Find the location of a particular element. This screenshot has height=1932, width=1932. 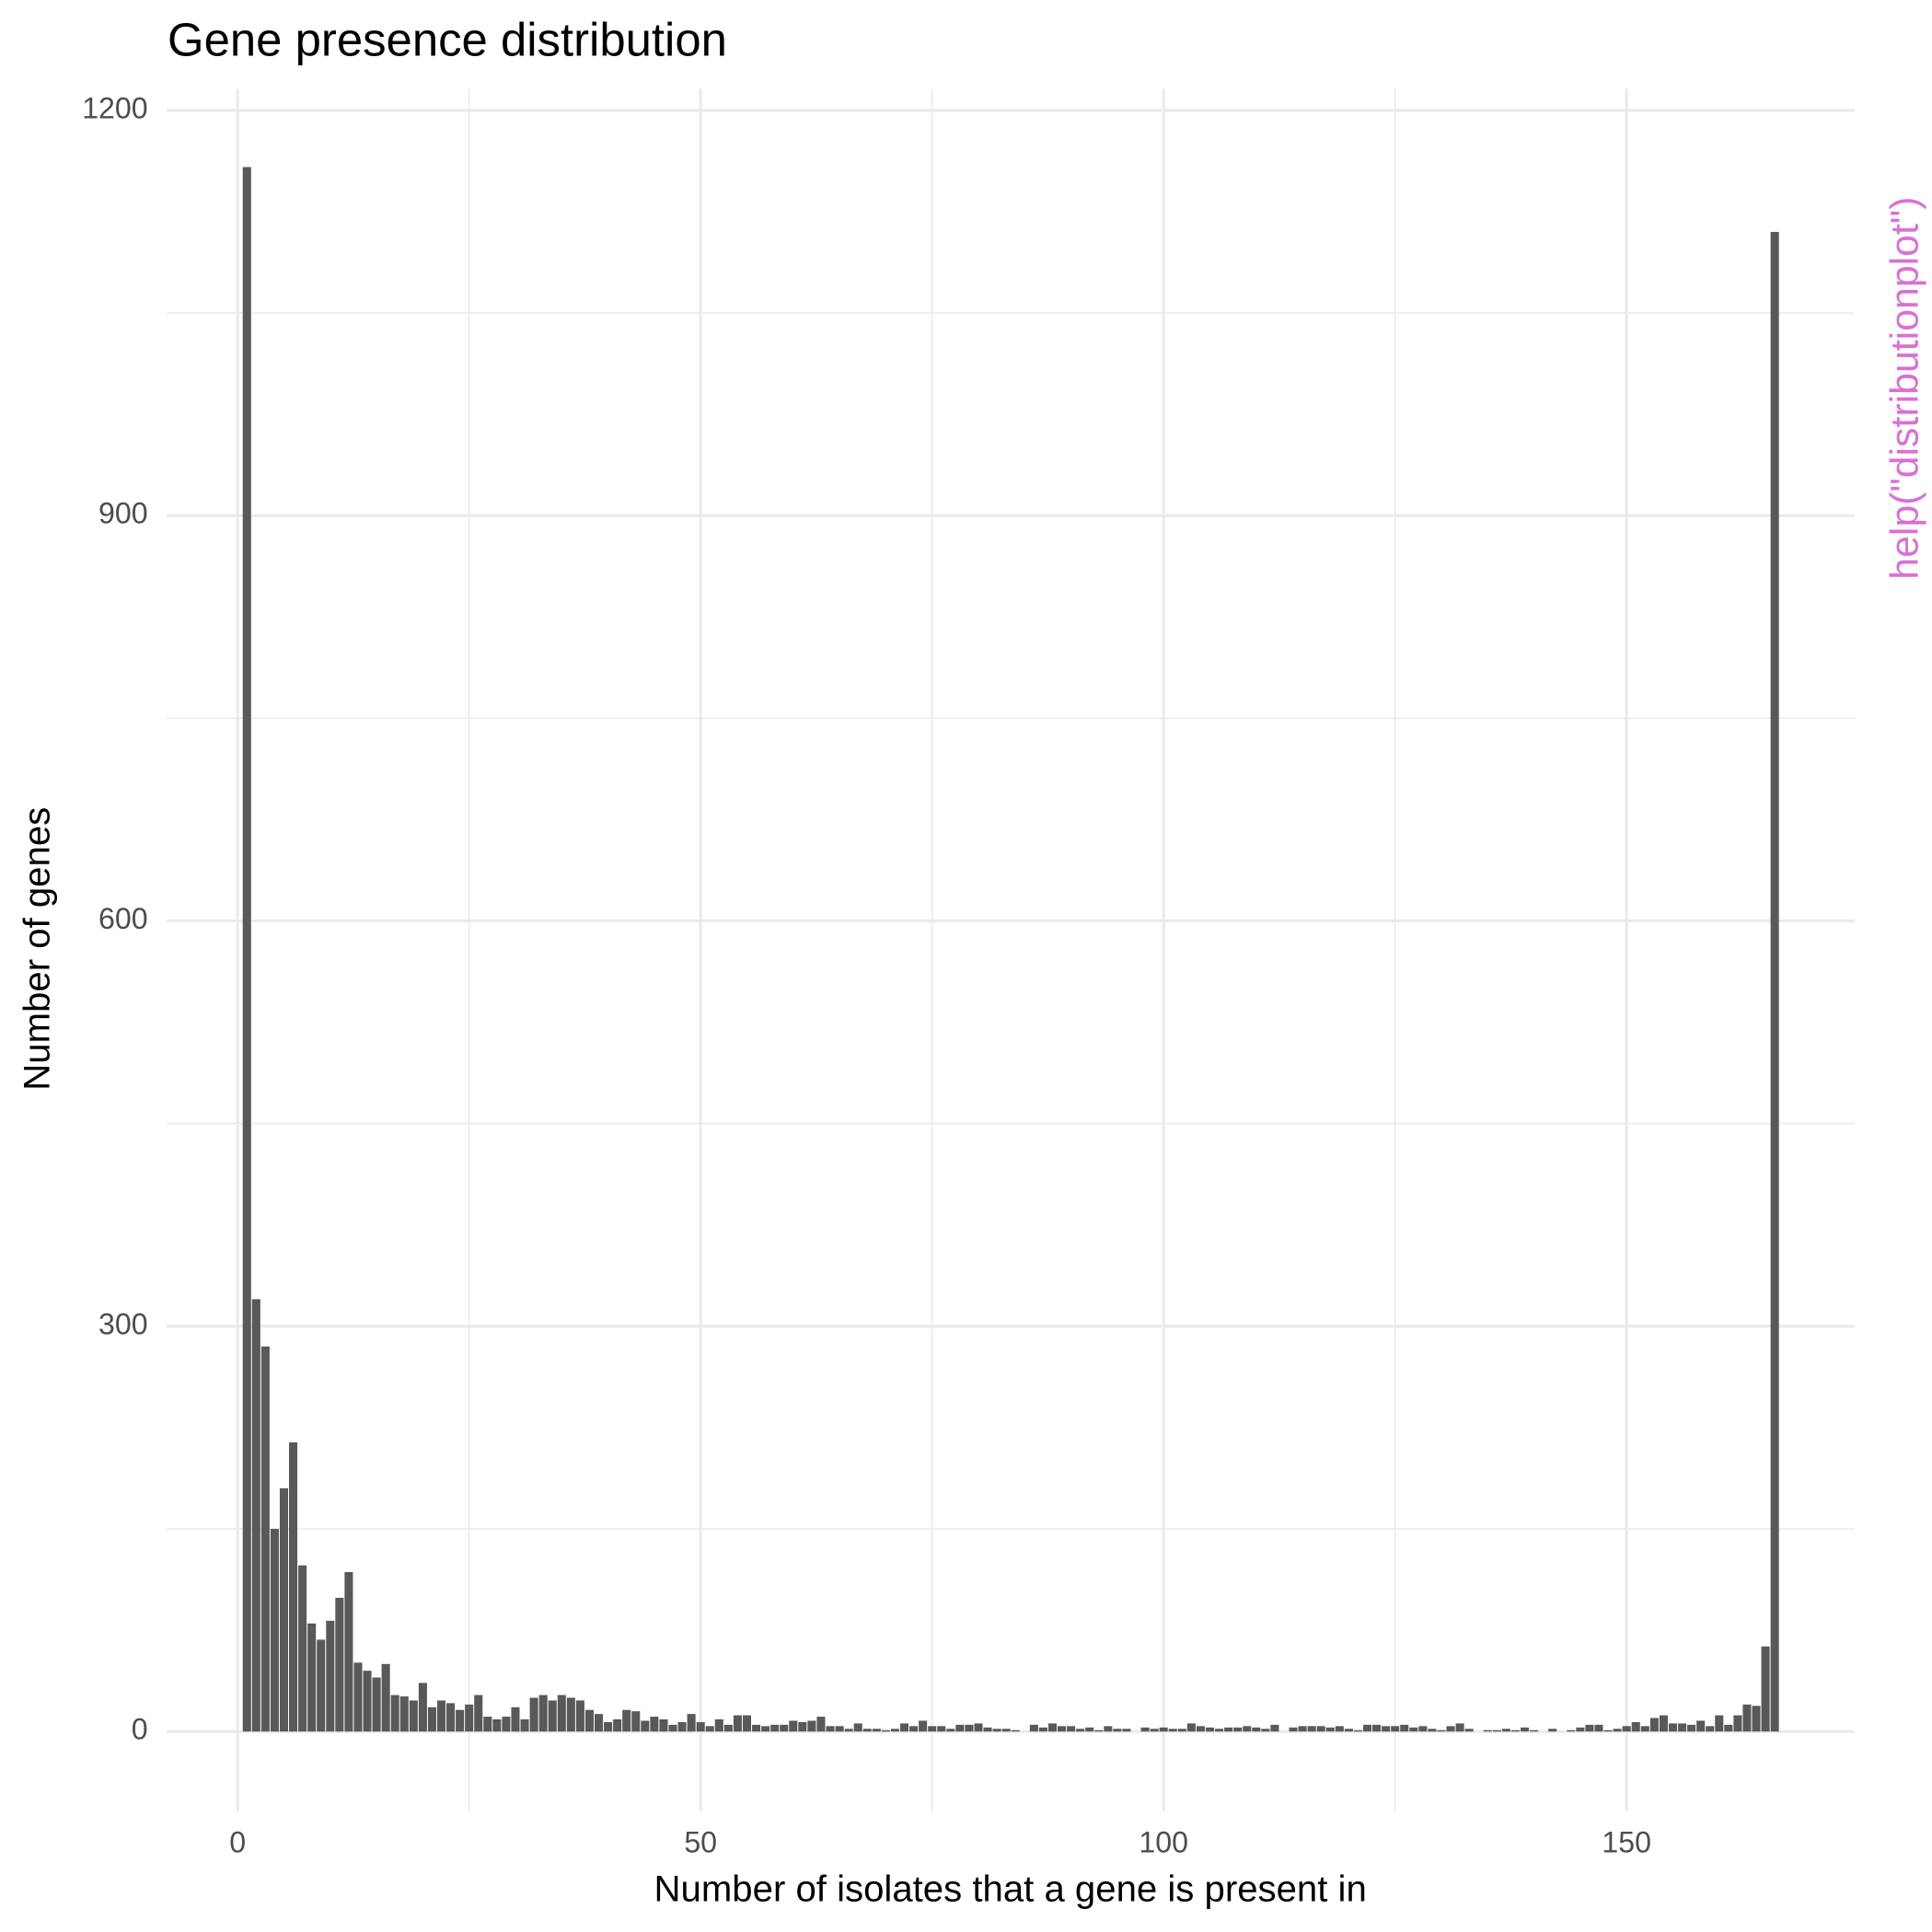

x-tick-label: 50 is located at coordinates (700, 1842).